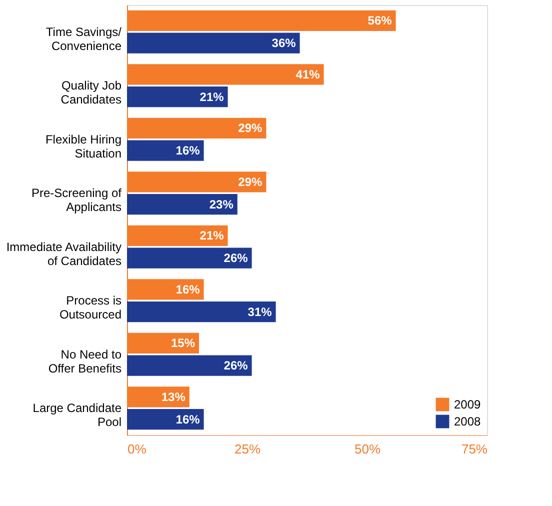 This screenshot has width=552, height=506. I want to click on data-label: 56%, so click(380, 21).